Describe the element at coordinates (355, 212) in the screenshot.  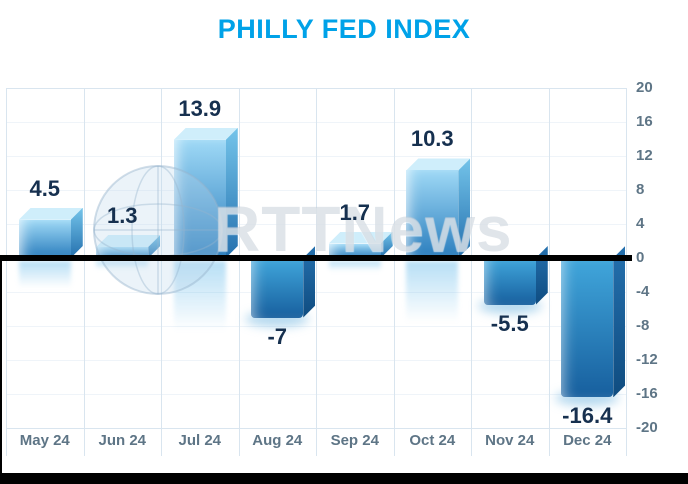
I see `bar-value-label: 1.7` at that location.